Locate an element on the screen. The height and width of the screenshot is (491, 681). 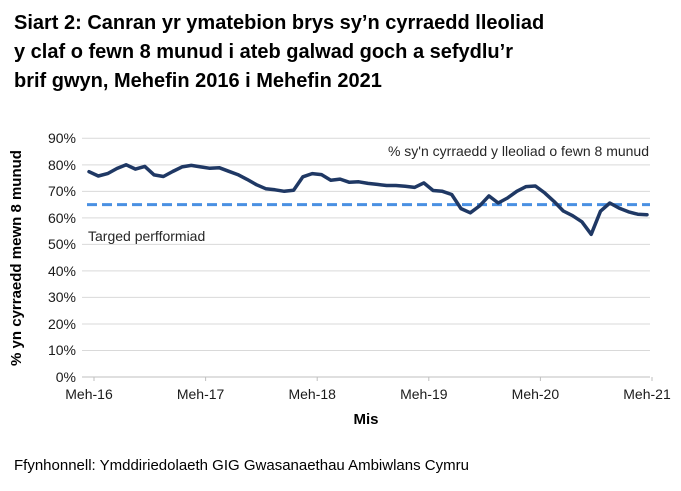
x-axis-tick-label: Meh-20 is located at coordinates (535, 394).